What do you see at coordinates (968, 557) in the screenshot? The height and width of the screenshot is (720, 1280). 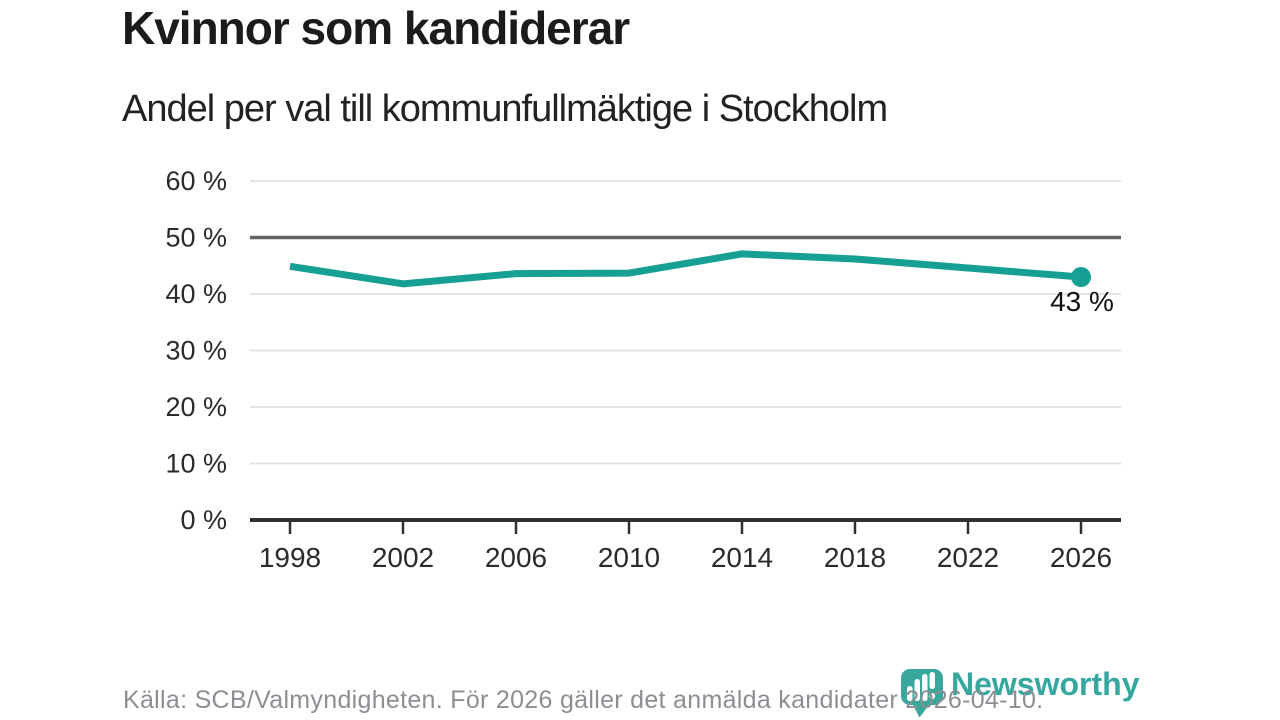 I see `svg-text: 2022` at bounding box center [968, 557].